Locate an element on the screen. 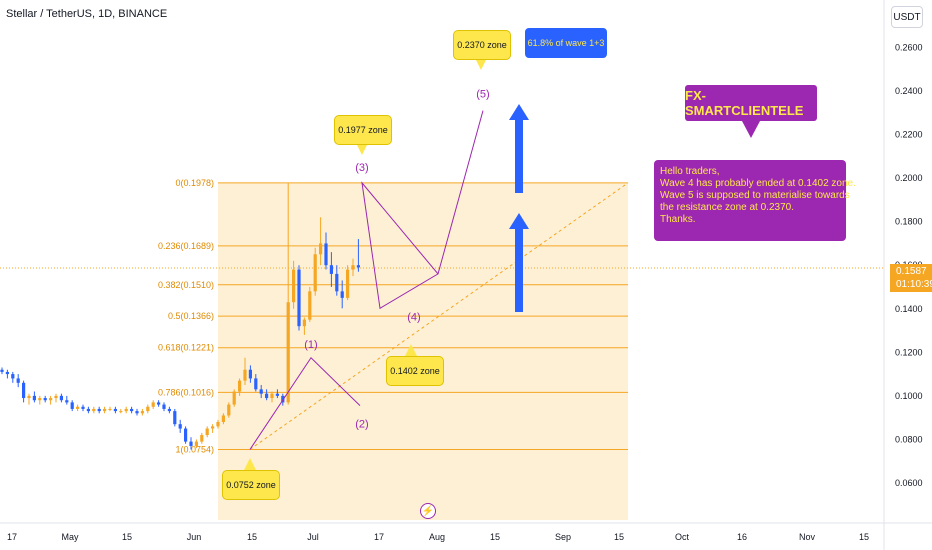  x-tick-label: 17 is located at coordinates (12, 537).